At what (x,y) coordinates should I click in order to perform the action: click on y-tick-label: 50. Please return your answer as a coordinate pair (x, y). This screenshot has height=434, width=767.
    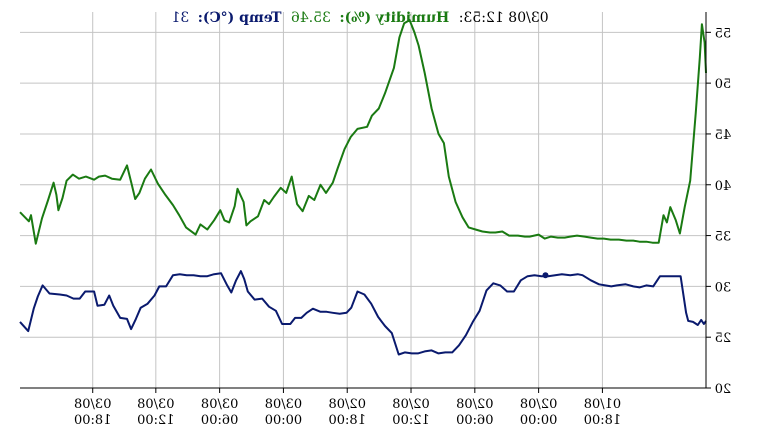
    Looking at the image, I should click on (723, 84).